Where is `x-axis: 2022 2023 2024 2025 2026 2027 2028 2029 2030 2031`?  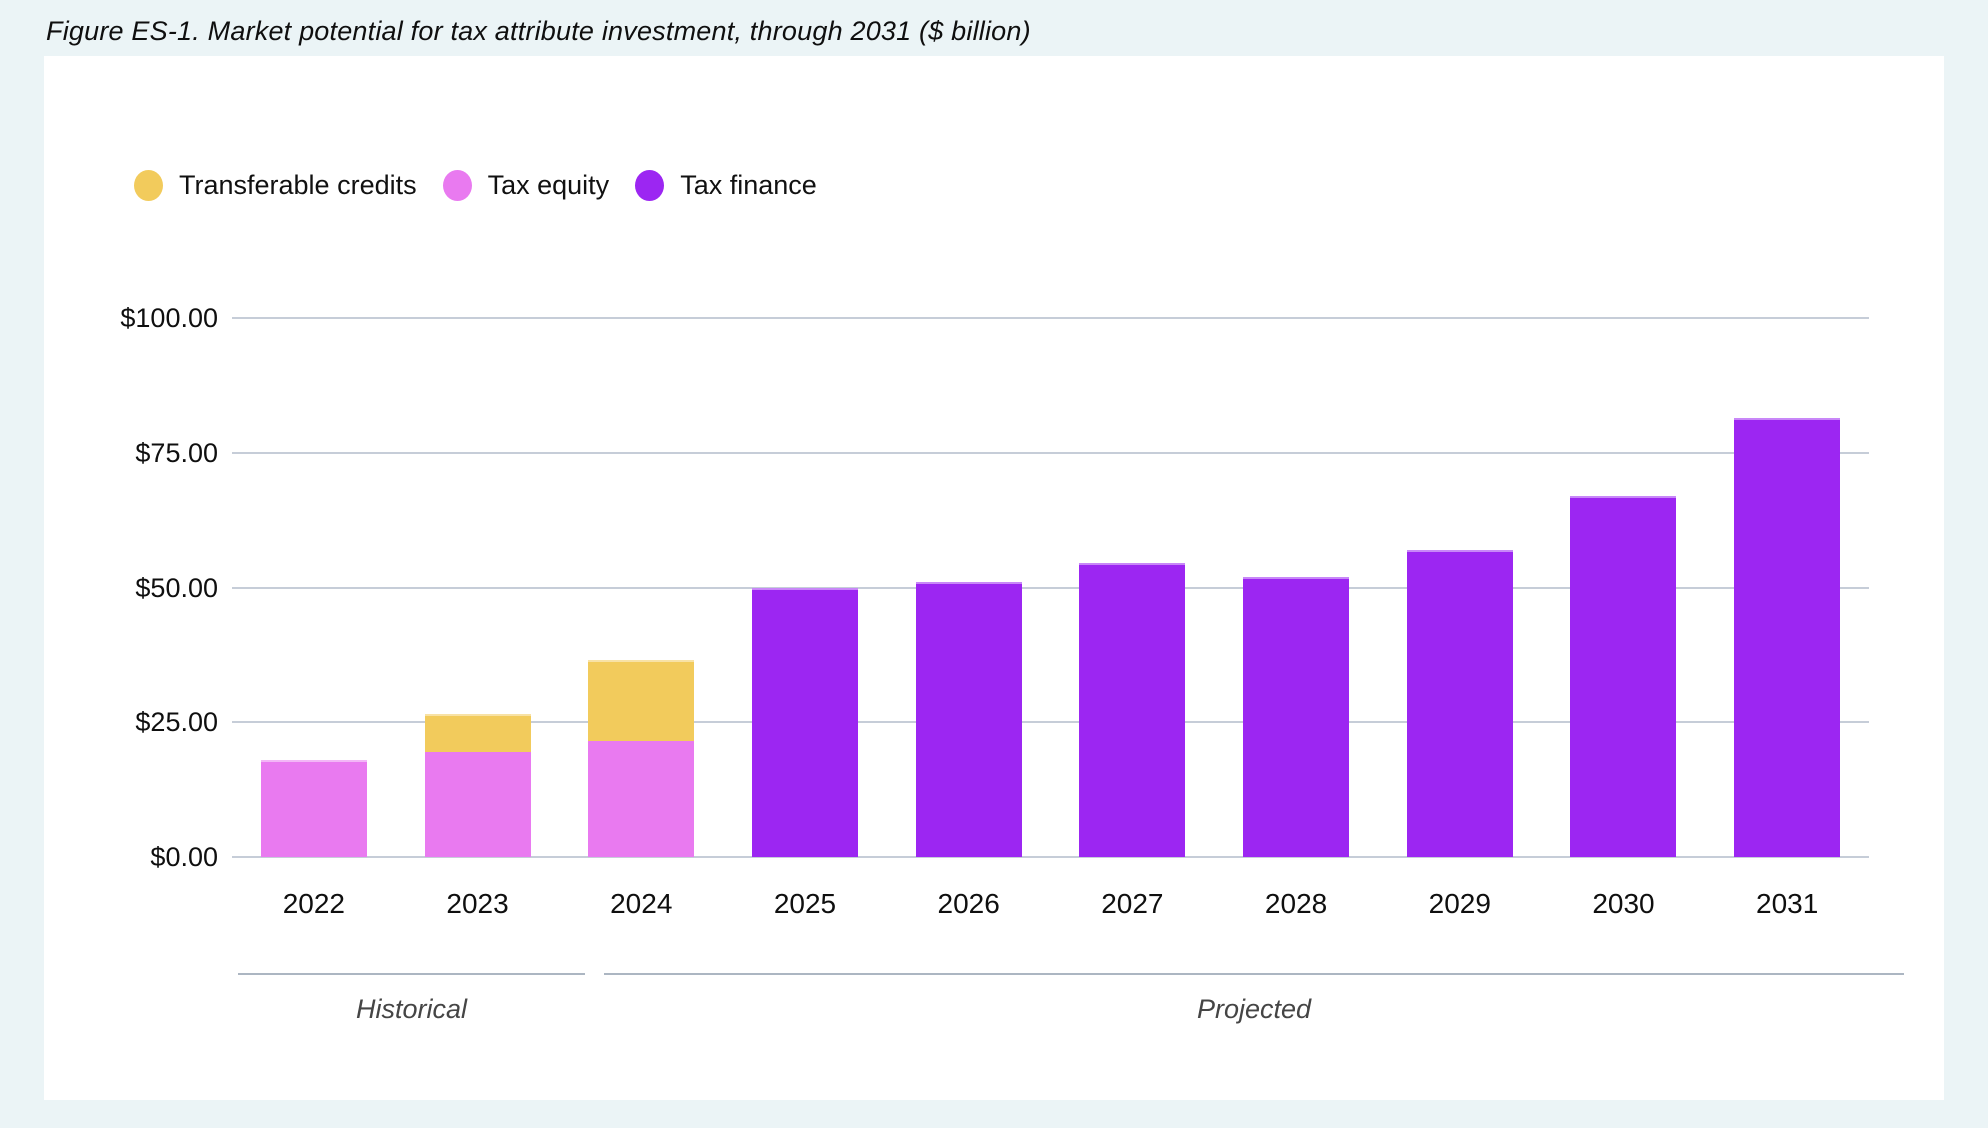
x-axis: 2022 2023 2024 2025 2026 2027 2028 2029 2030 2031 is located at coordinates (1050, 904).